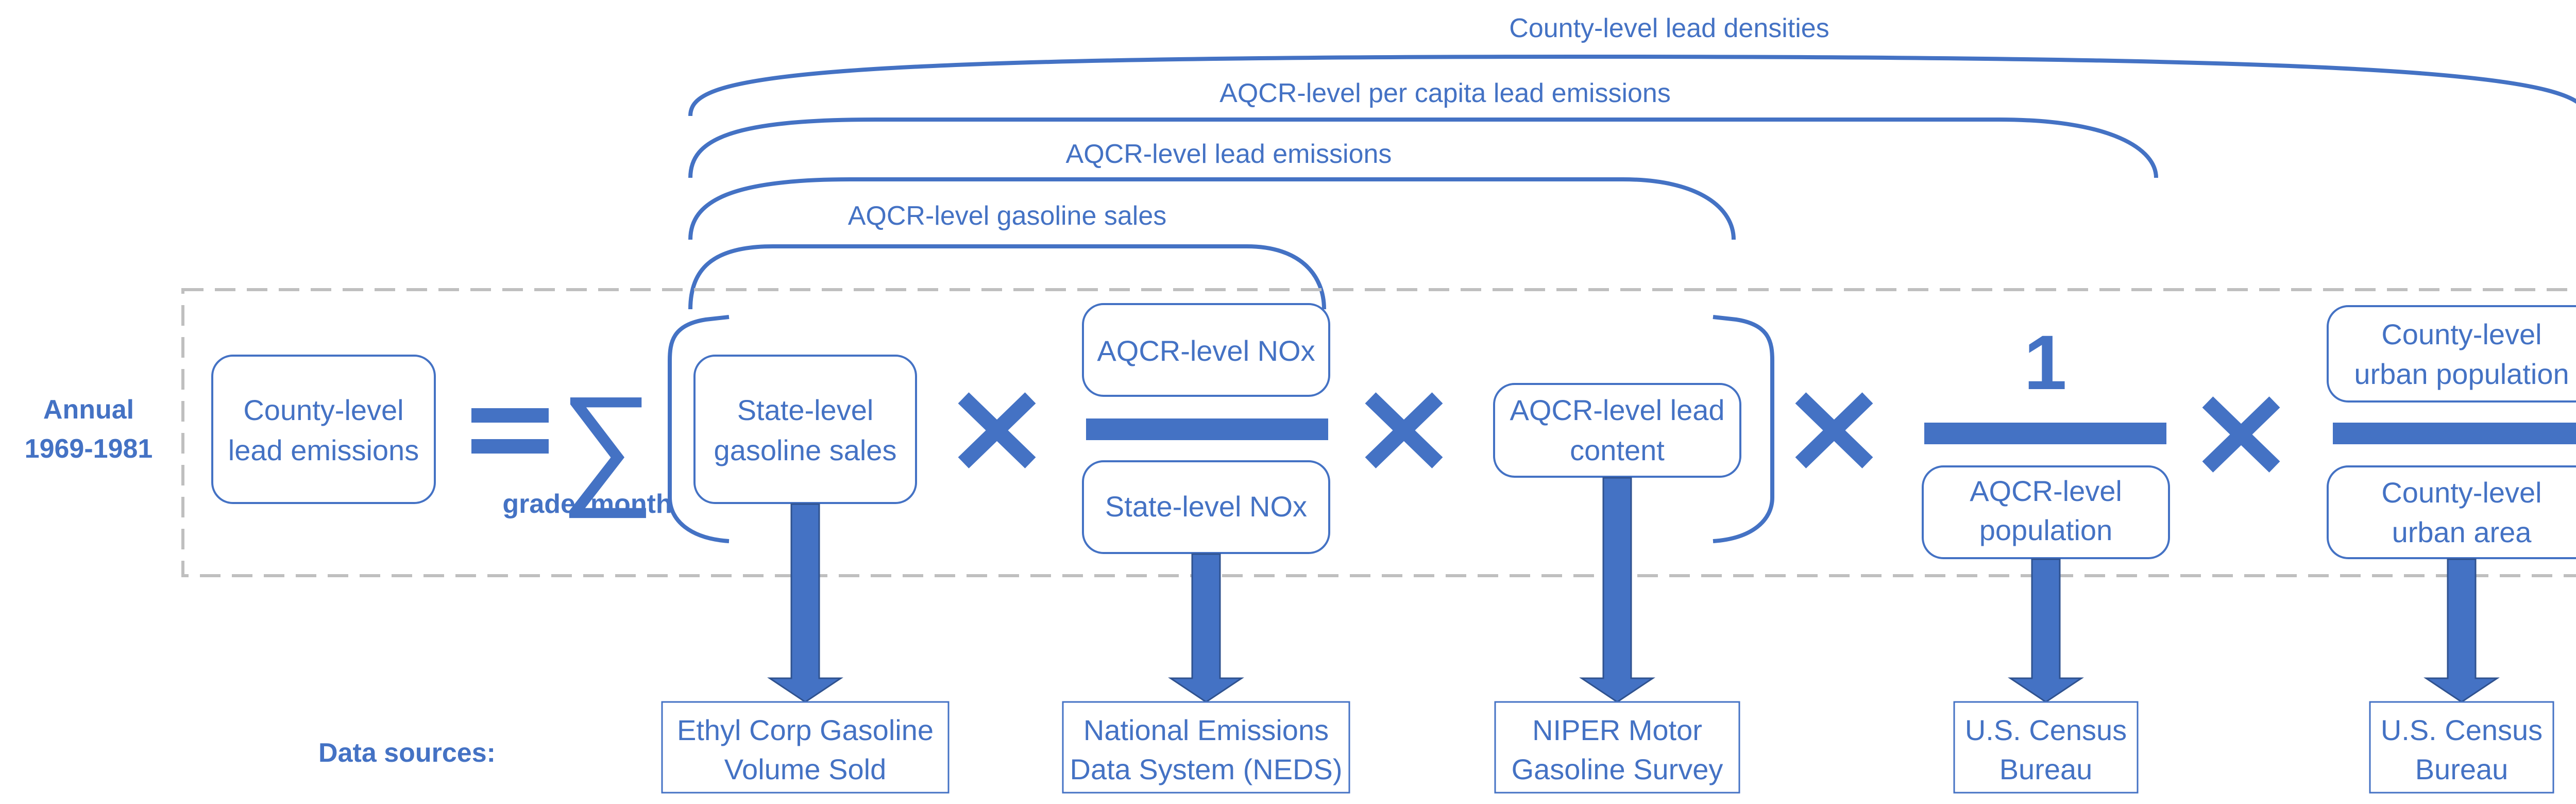 This screenshot has width=2576, height=804. I want to click on source-niper-box, so click(1617, 747).